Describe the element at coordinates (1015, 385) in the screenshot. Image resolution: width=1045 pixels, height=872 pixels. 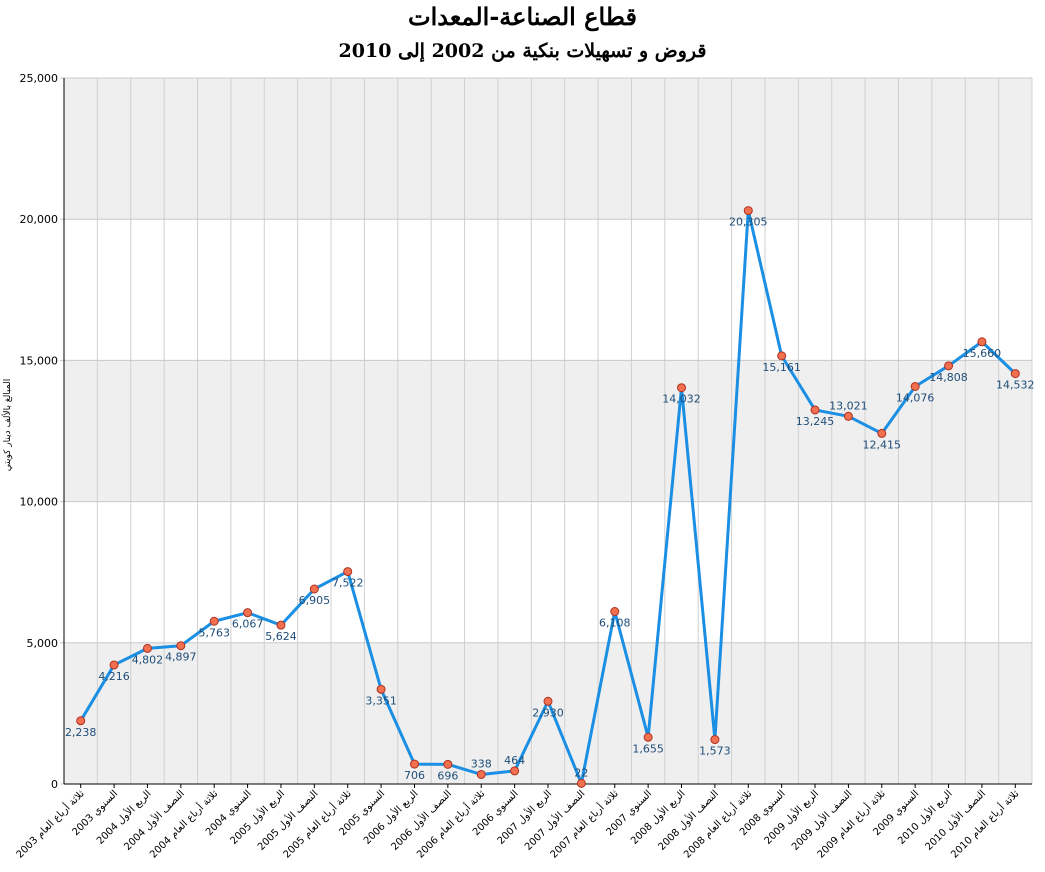
I see `data-label: 14,532` at that location.